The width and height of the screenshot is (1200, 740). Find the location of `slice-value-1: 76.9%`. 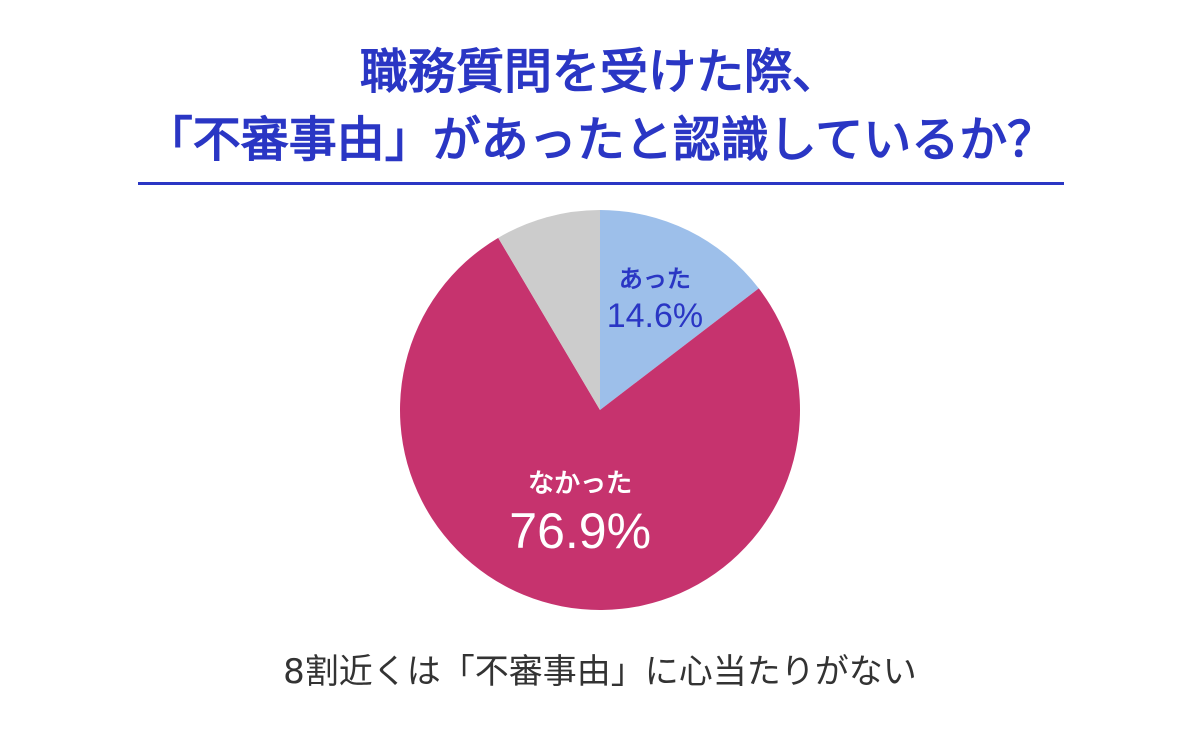

slice-value-1: 76.9% is located at coordinates (580, 531).